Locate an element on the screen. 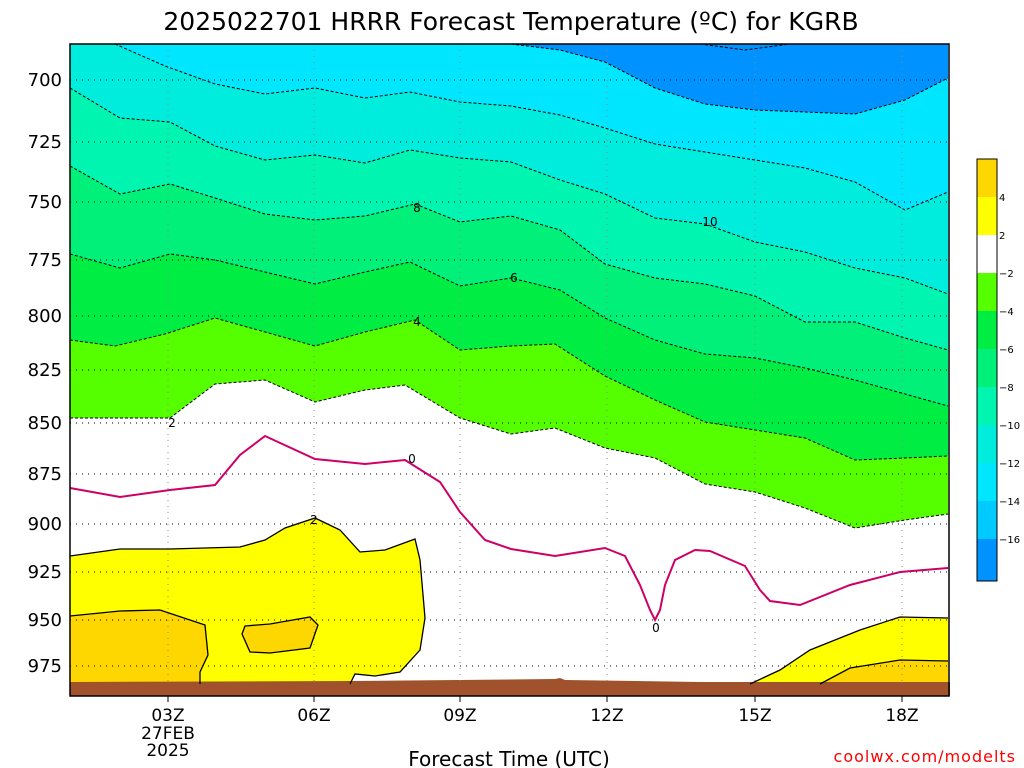  x-tick-15z: 15Z is located at coordinates (754, 716).